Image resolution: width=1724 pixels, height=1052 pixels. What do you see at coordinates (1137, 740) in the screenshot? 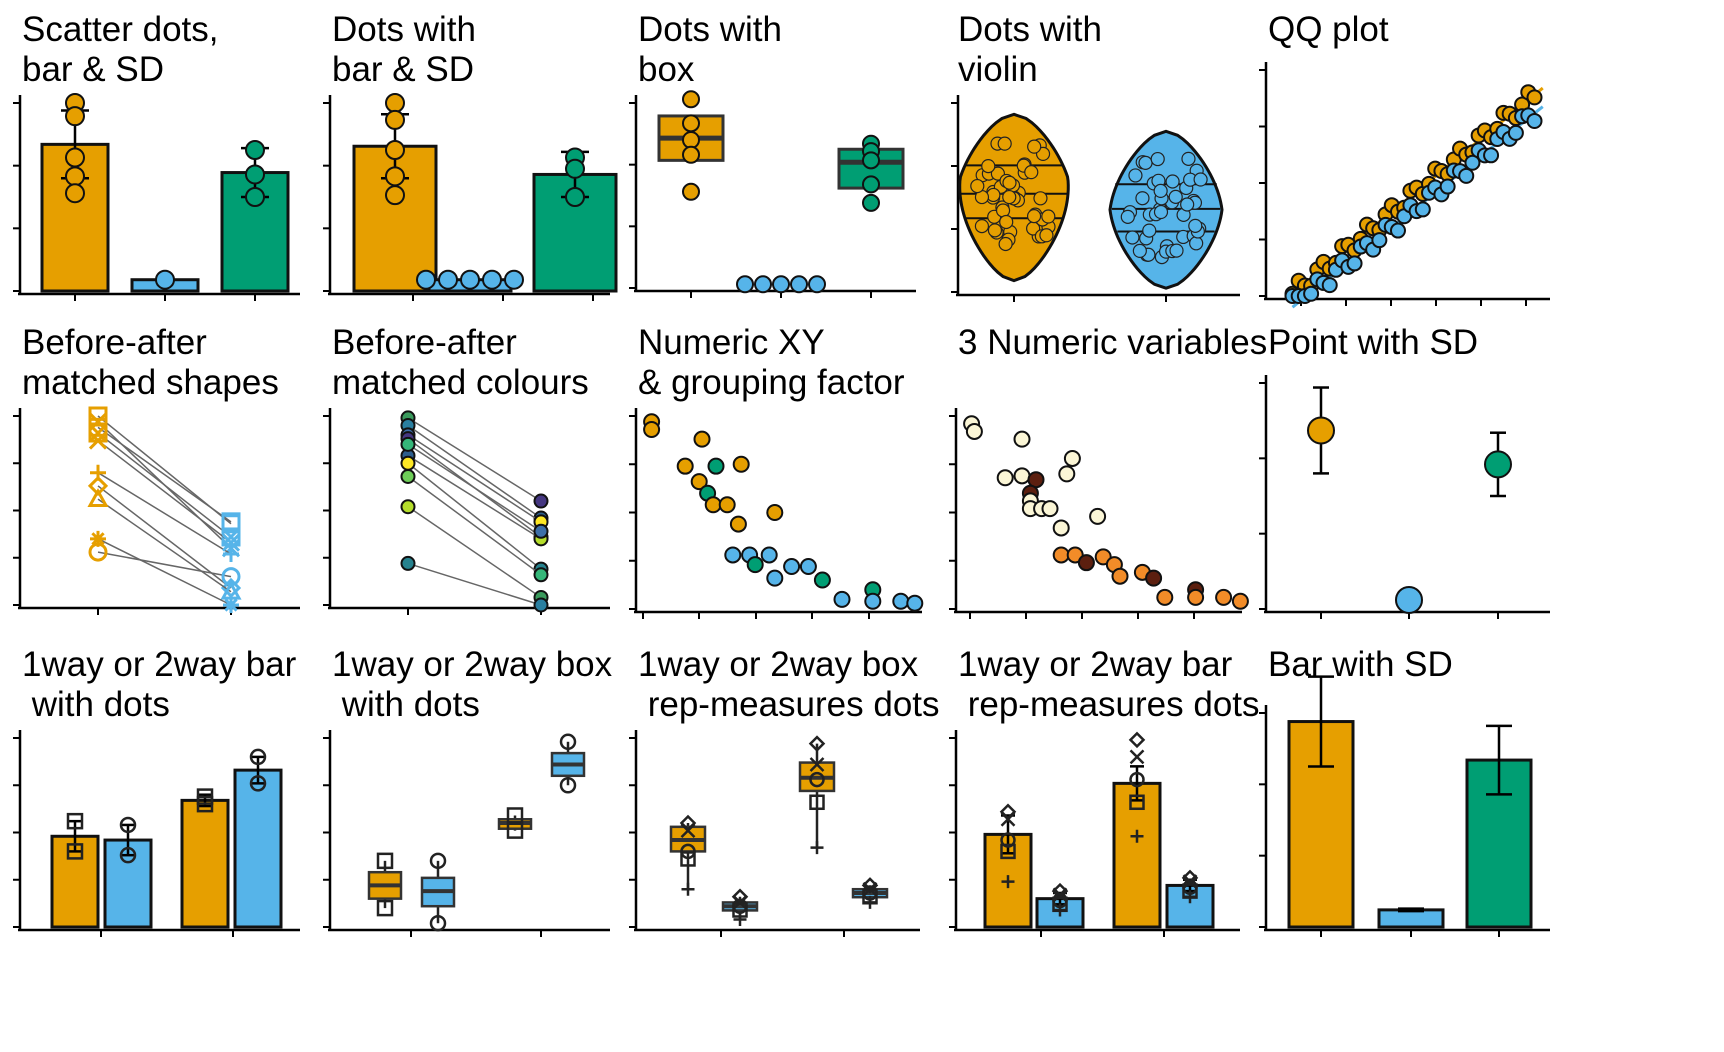
I see `diamond-marker` at bounding box center [1137, 740].